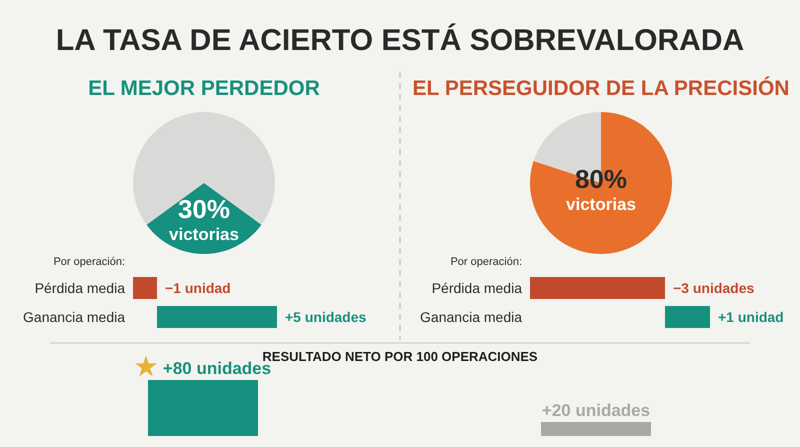 The image size is (800, 447). I want to click on data-label: 80%, so click(601, 179).